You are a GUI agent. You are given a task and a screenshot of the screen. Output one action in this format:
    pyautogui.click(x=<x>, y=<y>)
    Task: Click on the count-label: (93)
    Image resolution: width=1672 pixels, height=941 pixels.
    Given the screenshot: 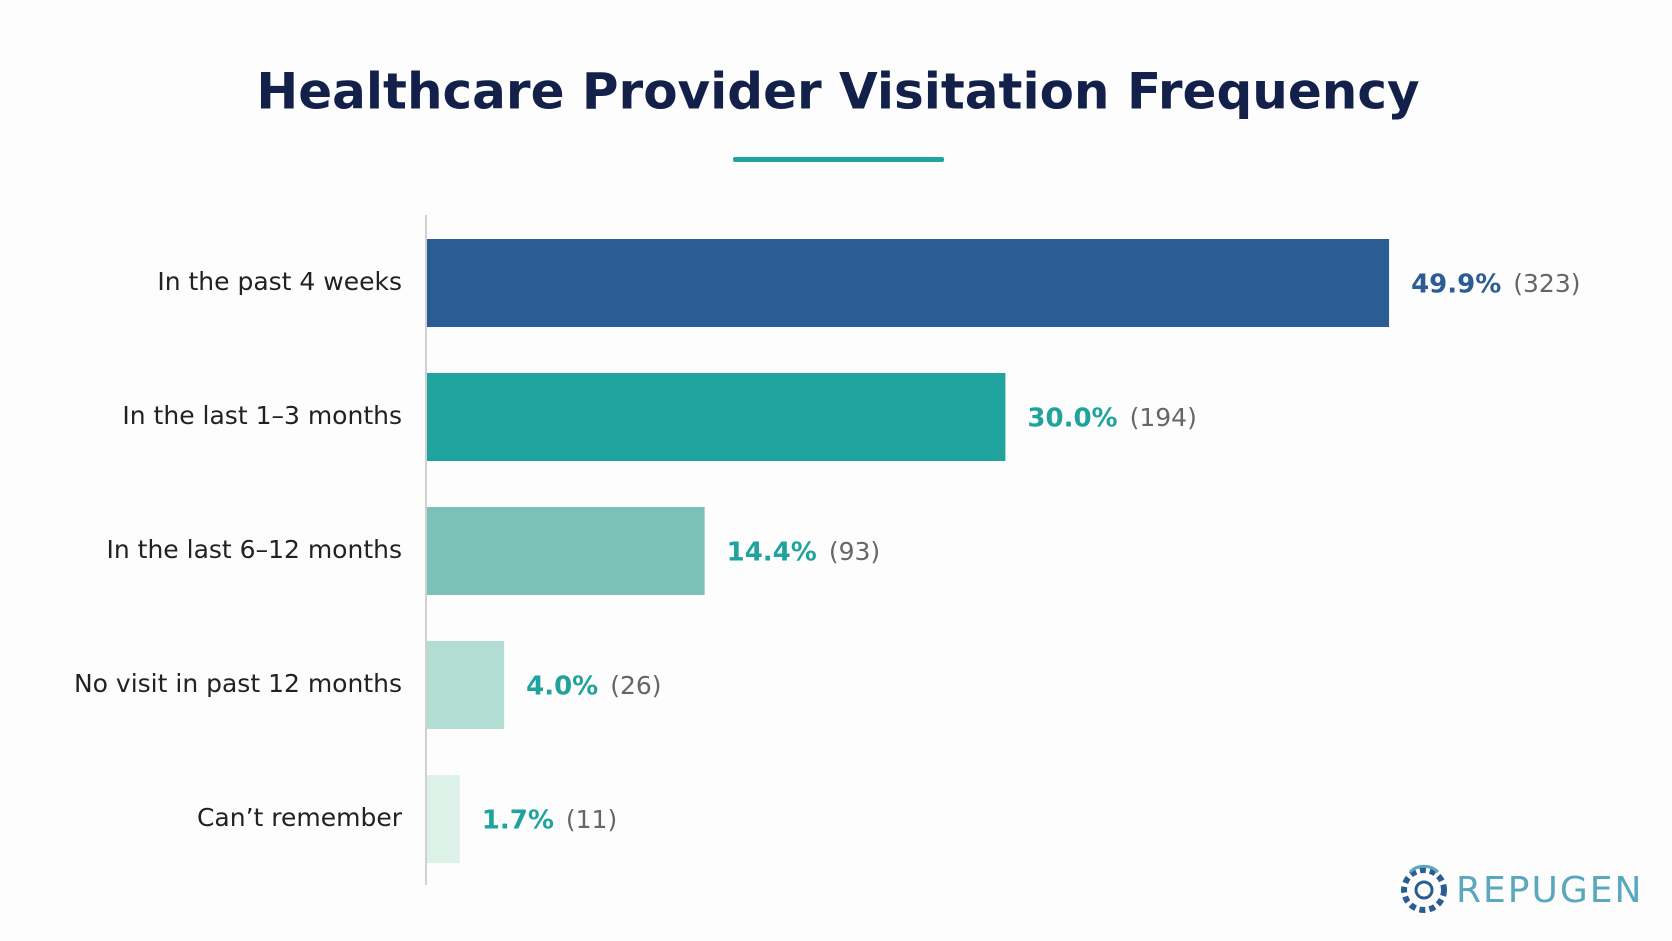 What is the action you would take?
    pyautogui.click(x=854, y=551)
    